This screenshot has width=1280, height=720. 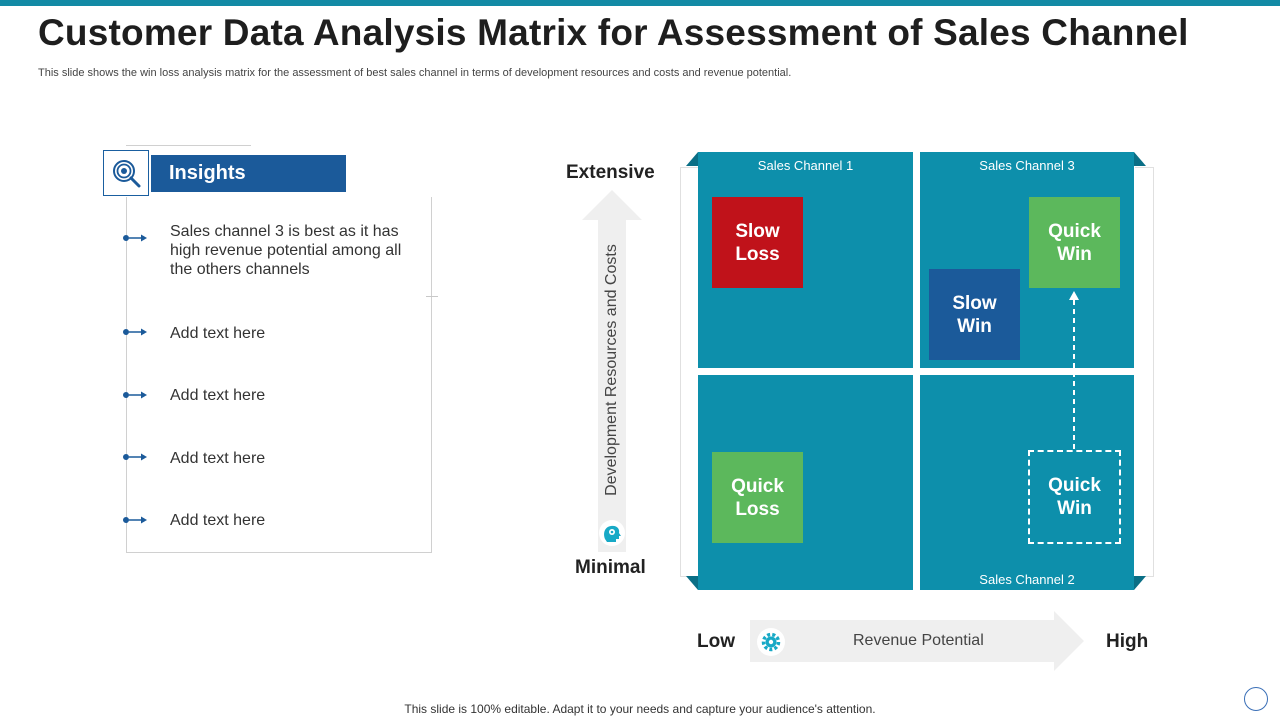 What do you see at coordinates (692, 583) in the screenshot?
I see `corner-tab-bottom-left` at bounding box center [692, 583].